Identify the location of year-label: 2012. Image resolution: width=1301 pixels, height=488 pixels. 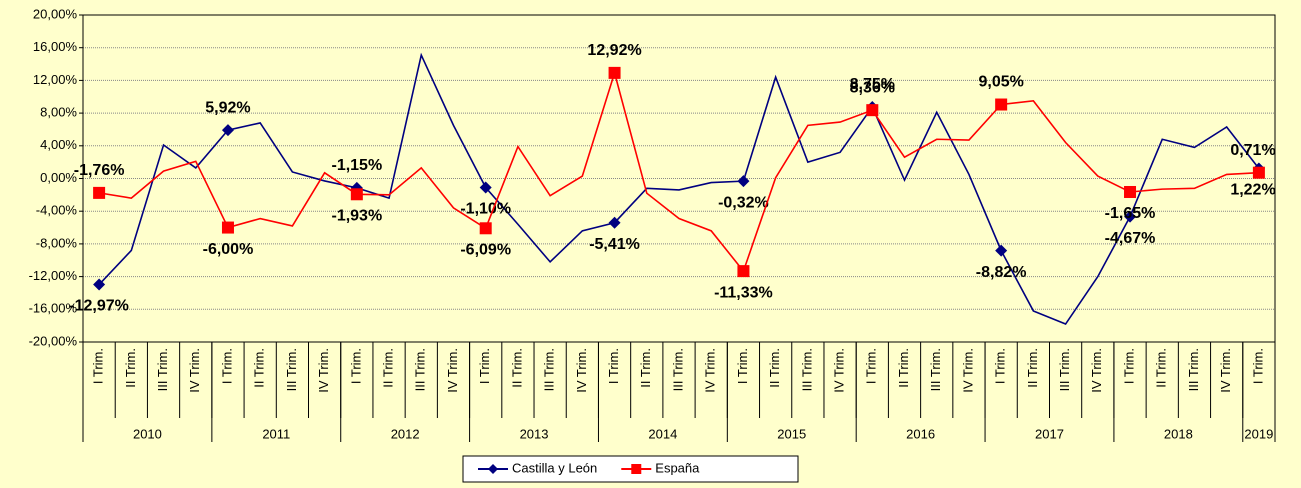
(405, 433).